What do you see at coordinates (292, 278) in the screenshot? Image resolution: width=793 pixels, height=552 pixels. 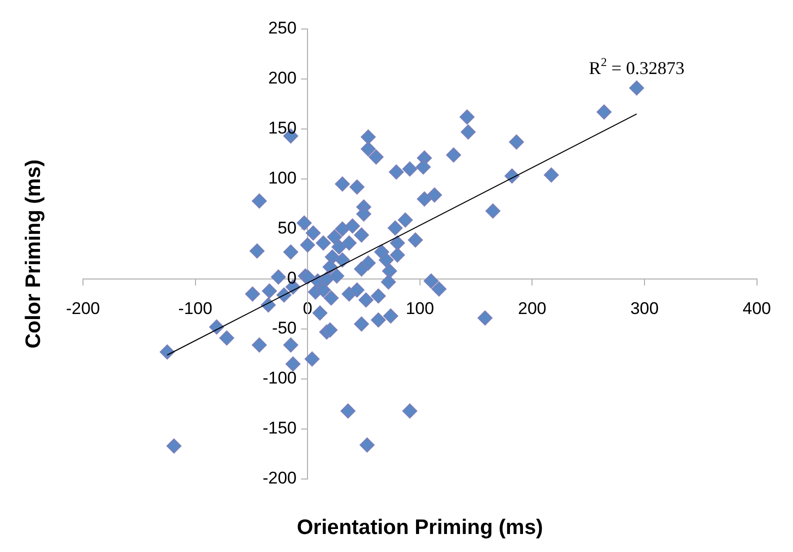 I see `y-tick-label: 0` at bounding box center [292, 278].